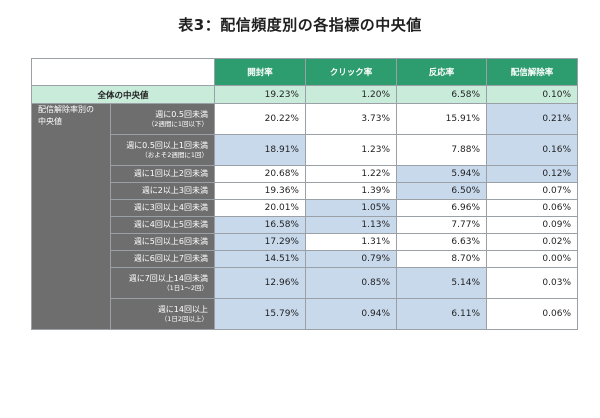 This screenshot has height=418, width=600. What do you see at coordinates (170, 224) in the screenshot?
I see `row-label-text: 週に4回以上5回未満` at bounding box center [170, 224].